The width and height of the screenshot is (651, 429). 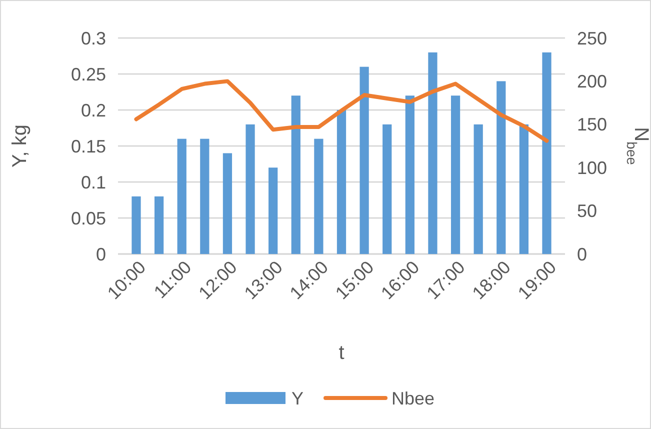 What do you see at coordinates (592, 38) in the screenshot?
I see `y2-tick-label: 250` at bounding box center [592, 38].